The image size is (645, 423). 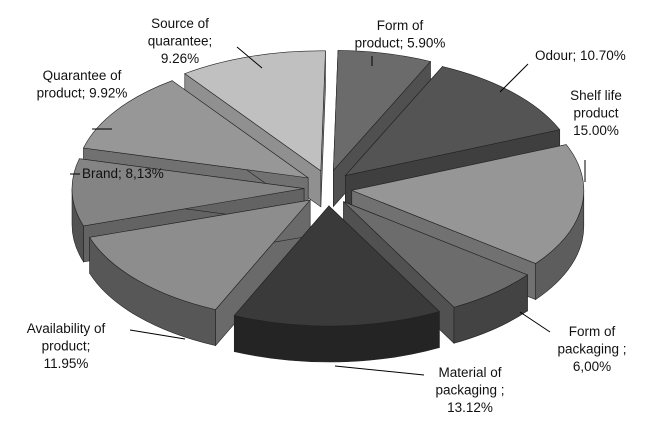 What do you see at coordinates (157, 334) in the screenshot?
I see `leader-availability` at bounding box center [157, 334].